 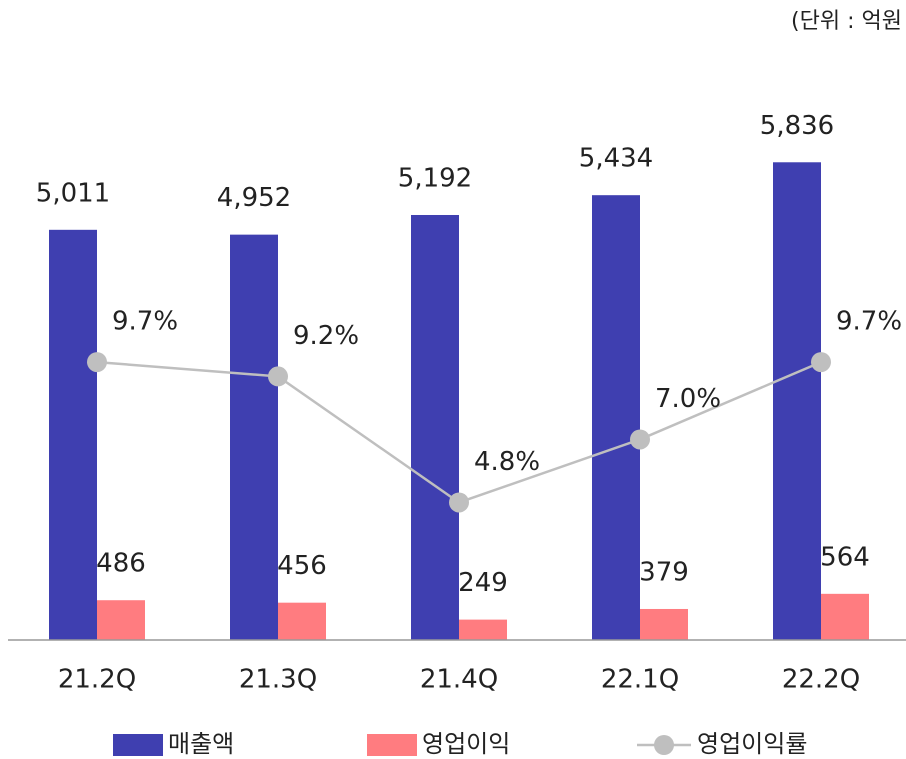 I want to click on value-label: 379, so click(x=664, y=572).